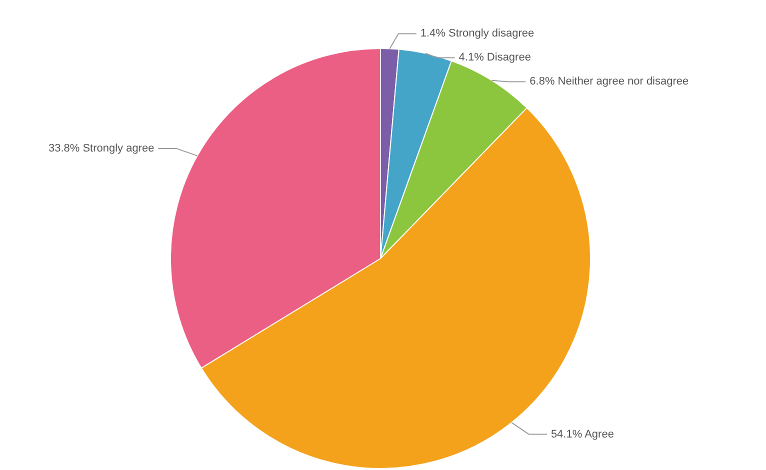 This screenshot has width=766, height=470. Describe the element at coordinates (609, 82) in the screenshot. I see `slice-label: 6.8% Neither agree nor disagree` at that location.